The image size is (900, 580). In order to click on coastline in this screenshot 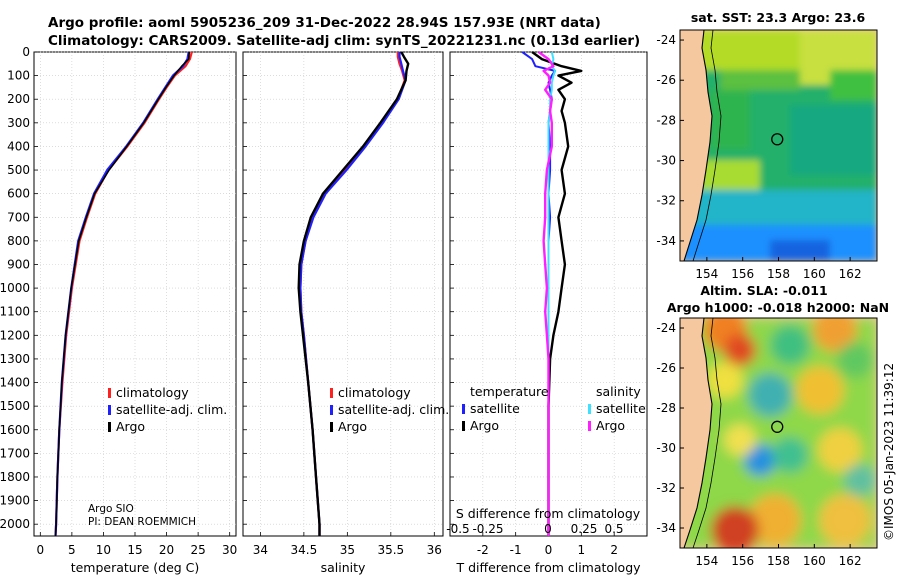, I will do `click(698, 433)`.